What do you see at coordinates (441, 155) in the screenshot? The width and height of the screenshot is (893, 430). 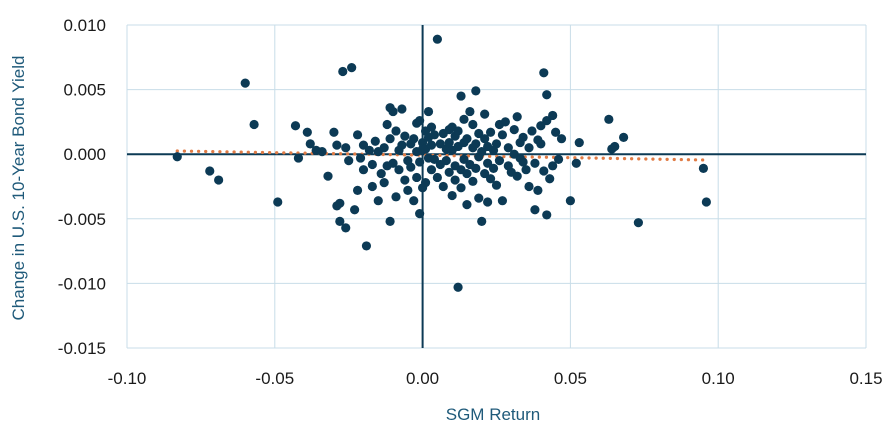 I see `trendline` at bounding box center [441, 155].